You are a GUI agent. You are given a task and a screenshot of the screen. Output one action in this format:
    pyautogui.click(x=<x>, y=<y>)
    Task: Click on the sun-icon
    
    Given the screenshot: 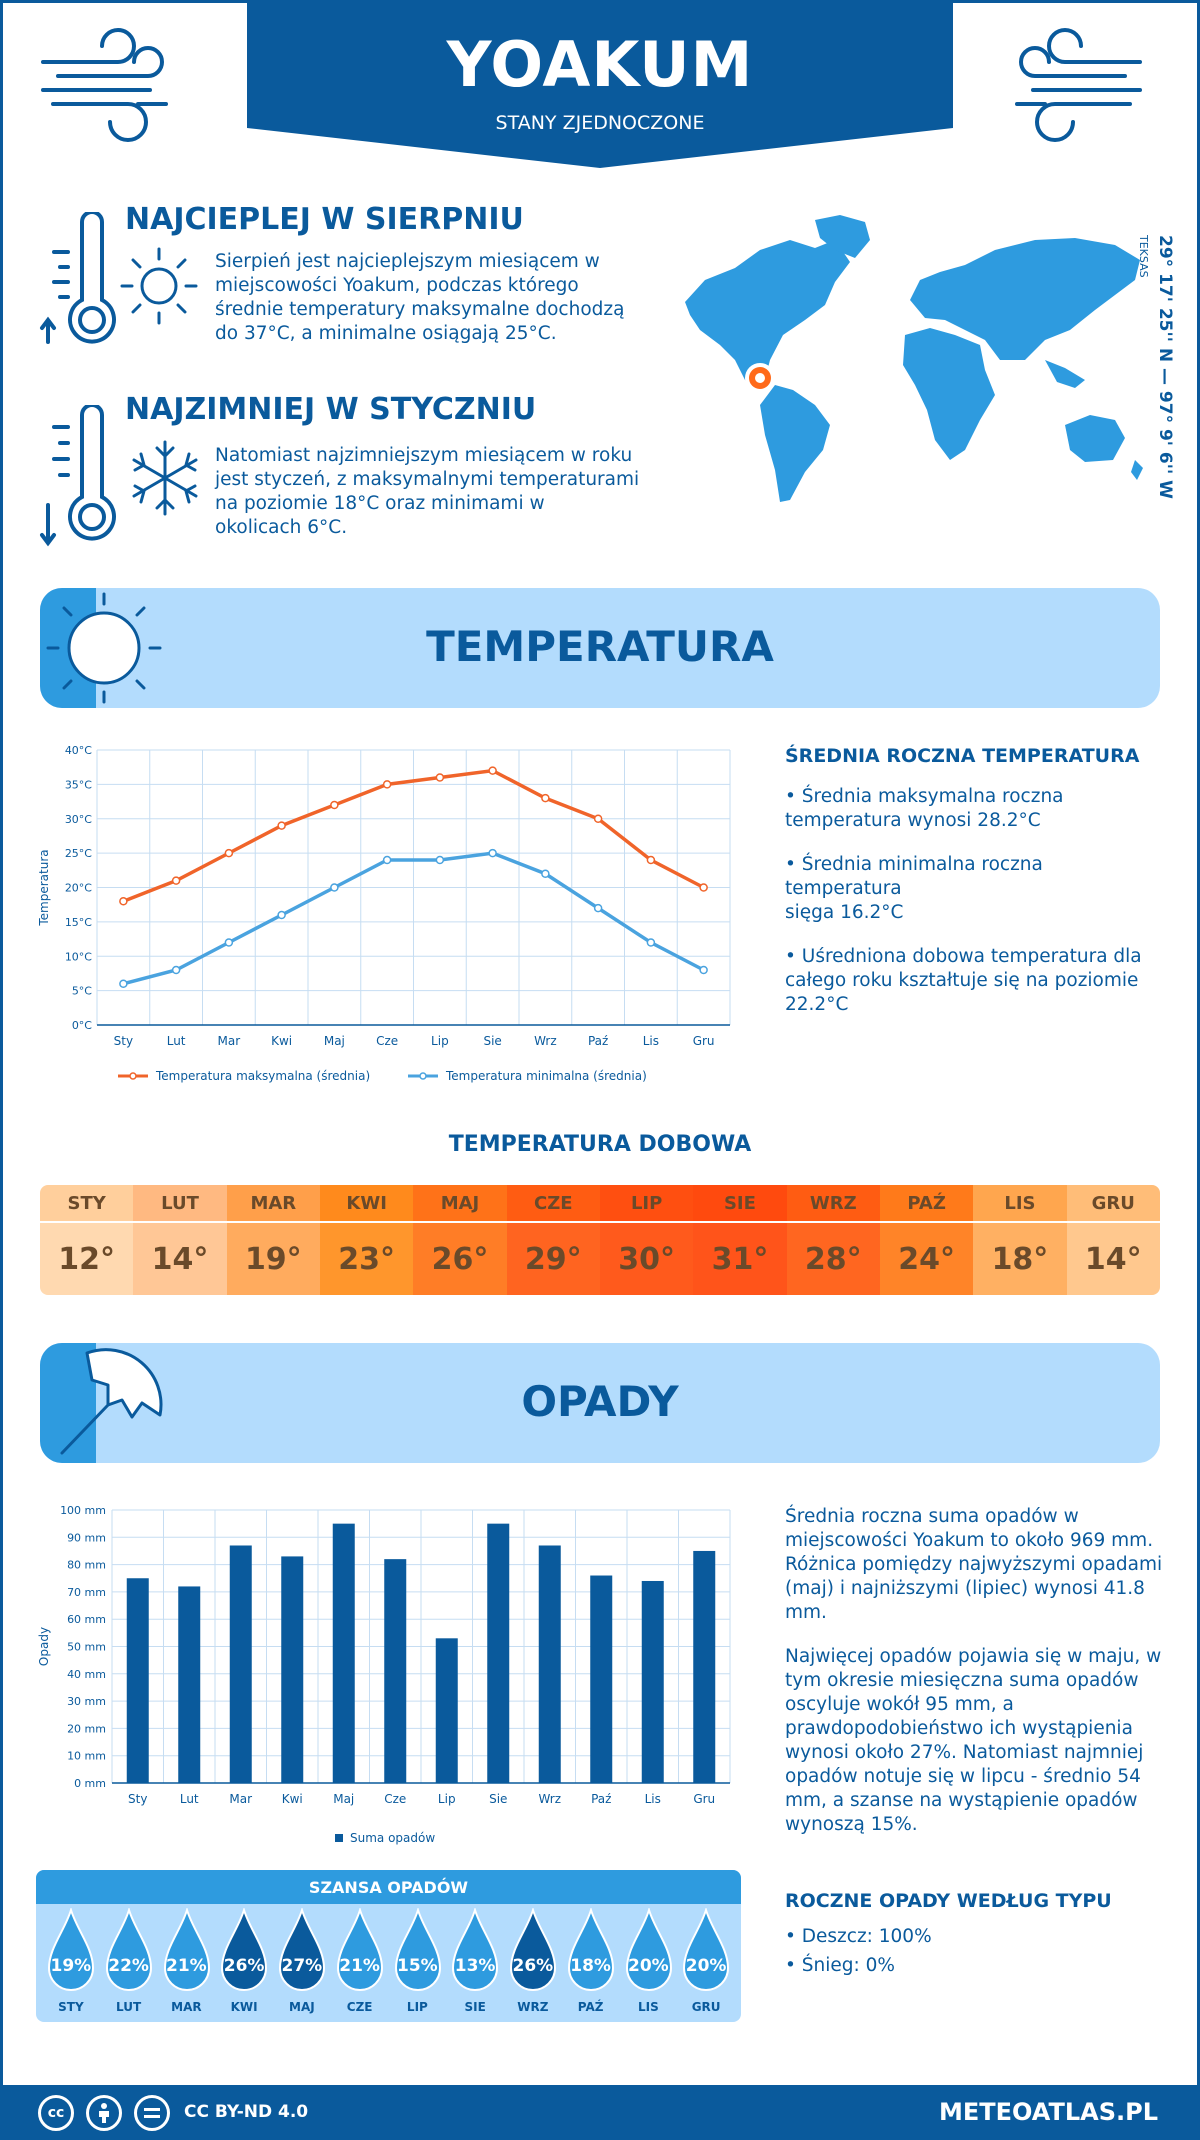 What is the action you would take?
    pyautogui.click(x=104, y=648)
    